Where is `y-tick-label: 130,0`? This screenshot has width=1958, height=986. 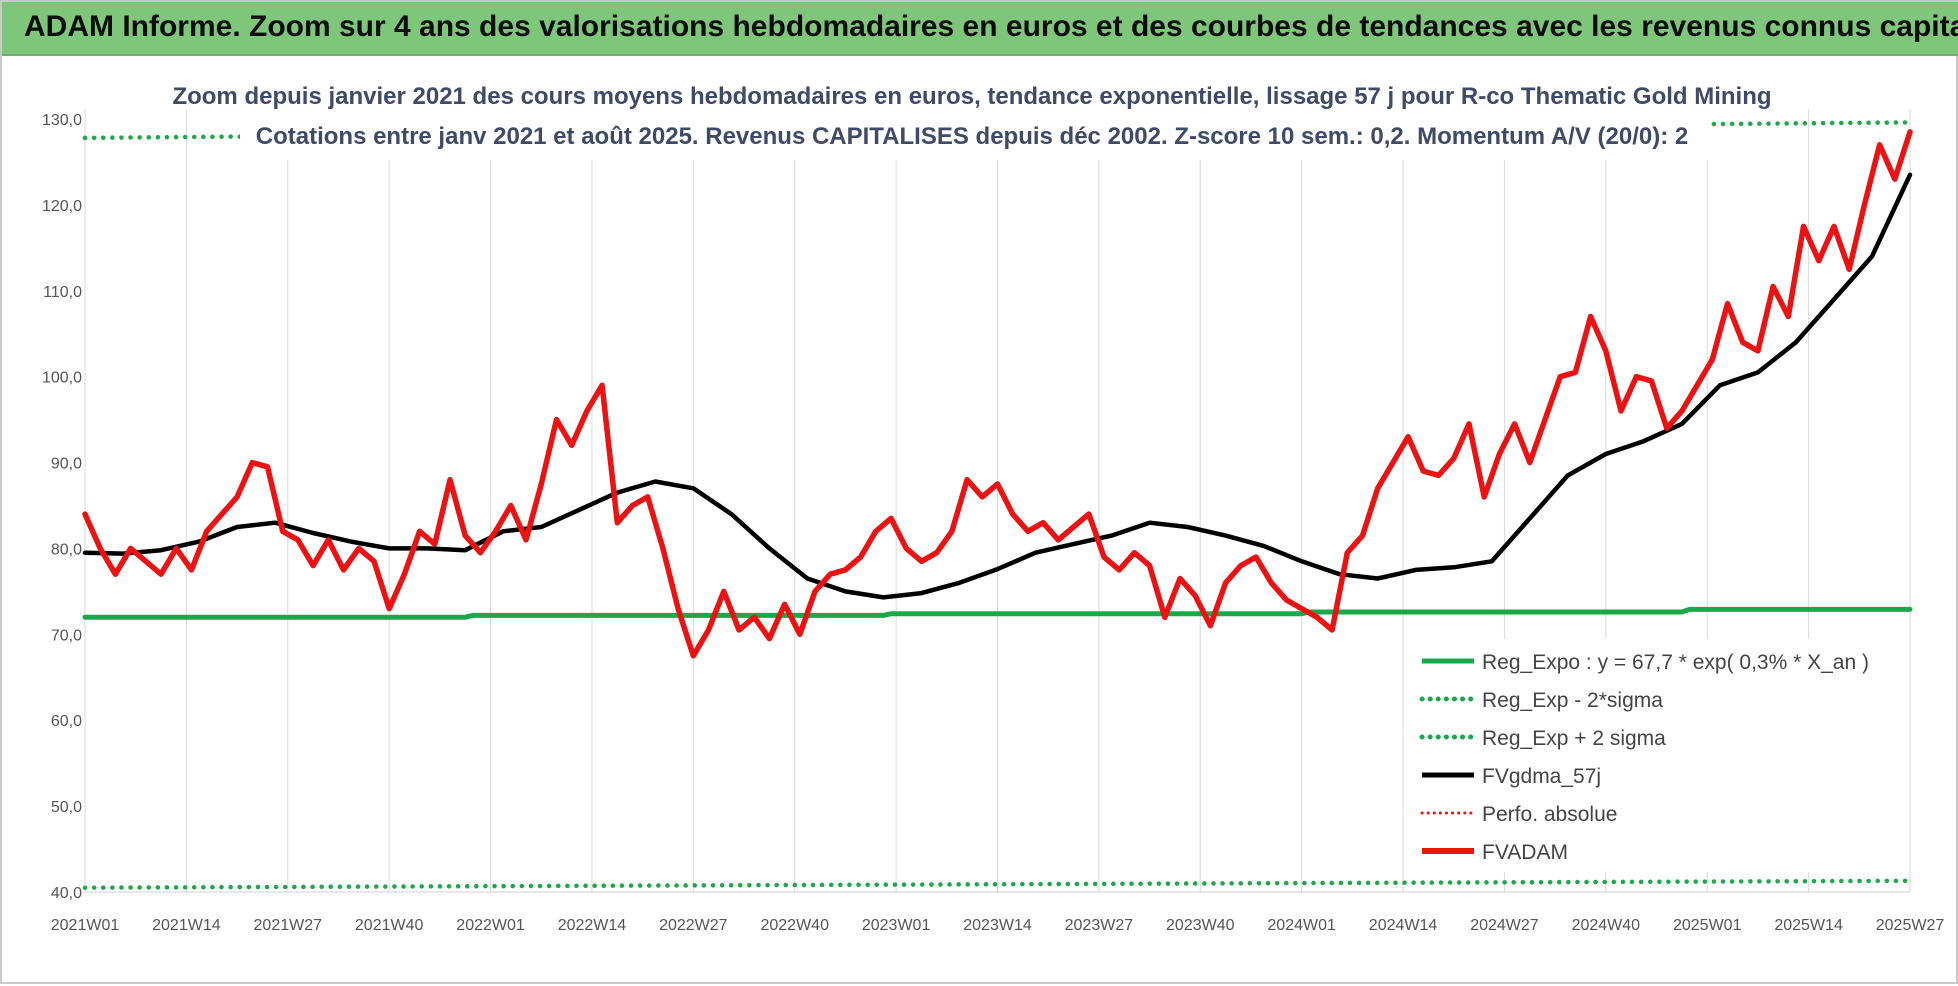 y-tick-label: 130,0 is located at coordinates (62, 120).